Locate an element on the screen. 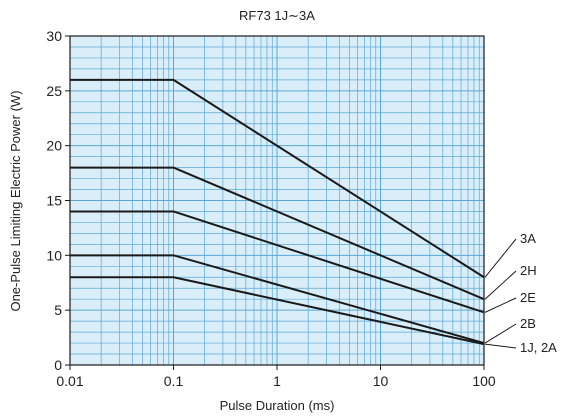 This screenshot has width=571, height=417. y-tick-label: 20 is located at coordinates (54, 146).